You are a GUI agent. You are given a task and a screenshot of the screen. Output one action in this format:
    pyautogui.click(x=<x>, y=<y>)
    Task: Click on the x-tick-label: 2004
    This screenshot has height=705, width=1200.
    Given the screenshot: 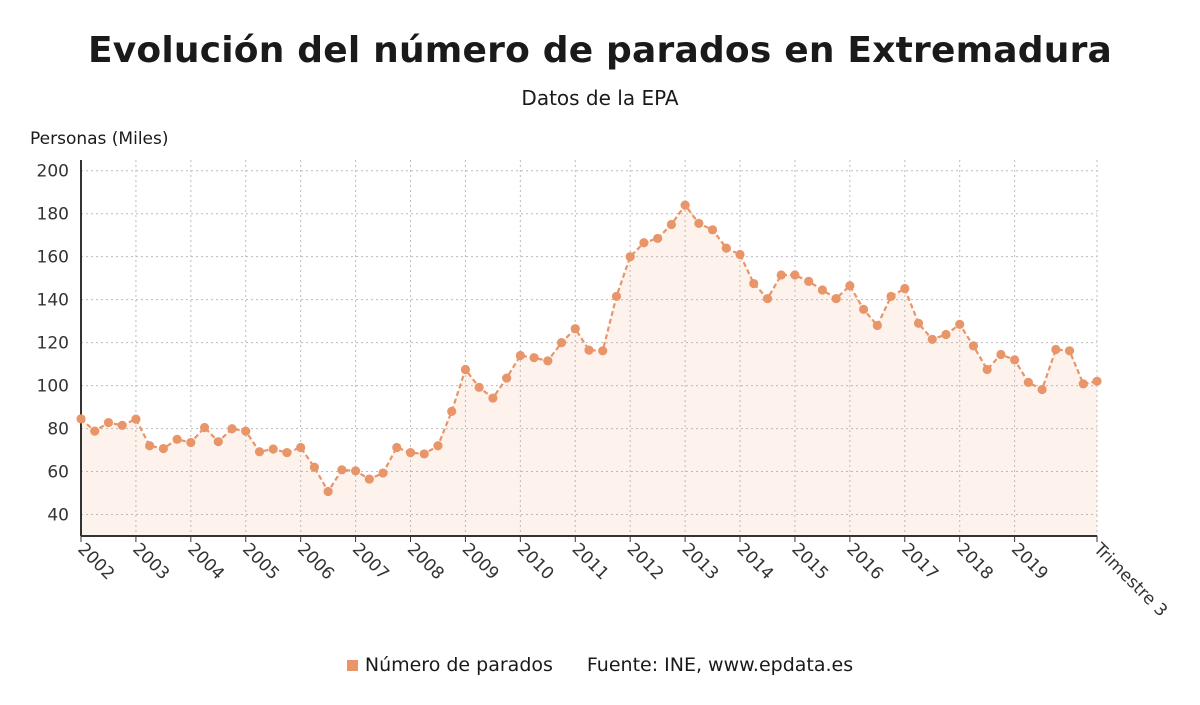 What is the action you would take?
    pyautogui.click(x=205, y=561)
    